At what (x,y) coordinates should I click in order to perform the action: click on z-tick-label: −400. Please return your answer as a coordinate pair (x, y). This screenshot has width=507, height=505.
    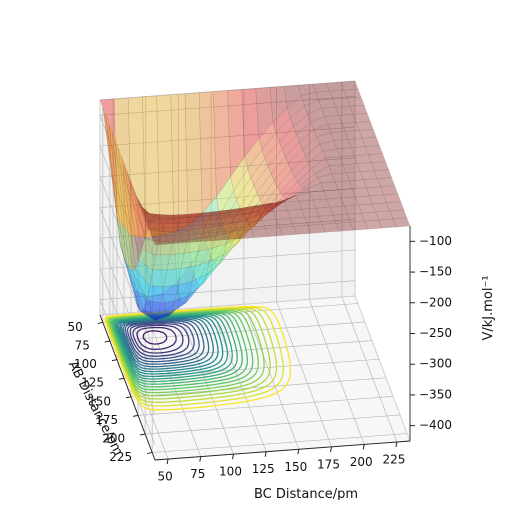
    Looking at the image, I should click on (435, 425).